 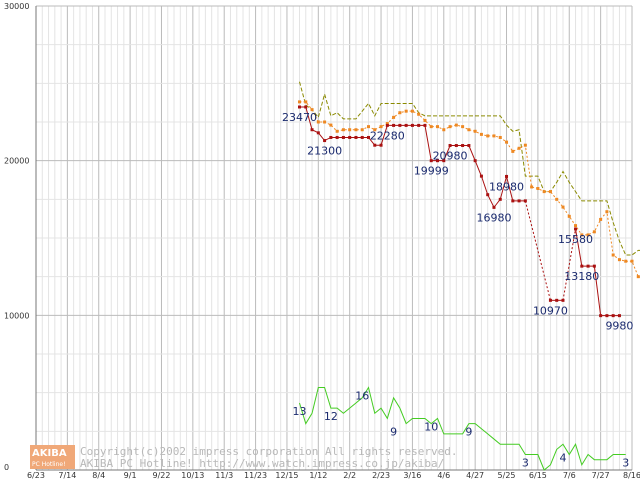 What do you see at coordinates (550, 310) in the screenshot?
I see `price-data-label: 10970` at bounding box center [550, 310].